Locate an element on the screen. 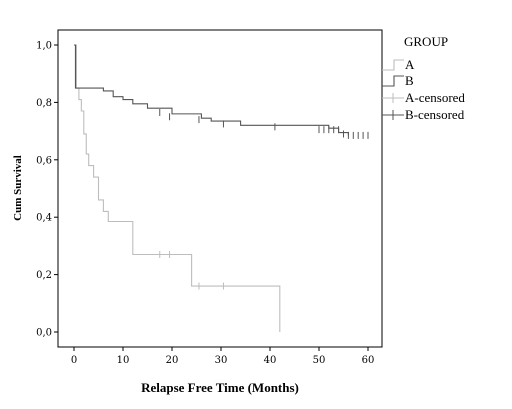  x-axis-title: Relapse Free Time (Months) is located at coordinates (220, 387).